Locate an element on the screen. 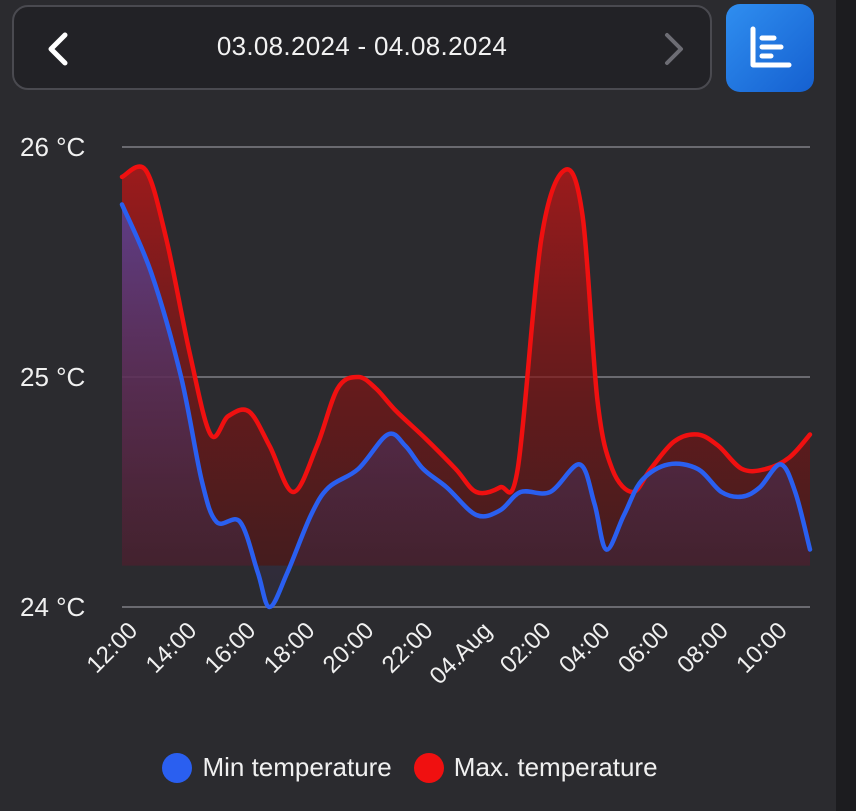  legend-item-max: Max. temperature is located at coordinates (535, 767).